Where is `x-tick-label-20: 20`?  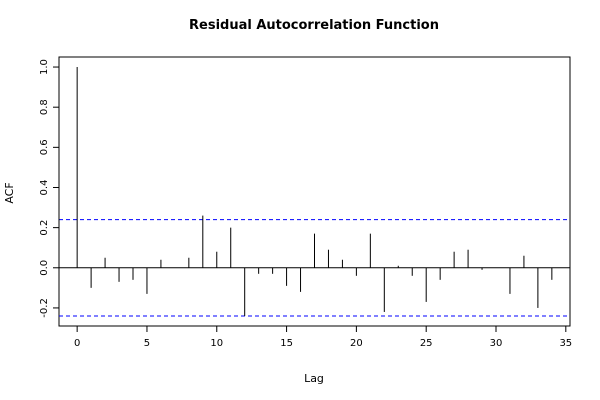 x-tick-label-20: 20 is located at coordinates (356, 343).